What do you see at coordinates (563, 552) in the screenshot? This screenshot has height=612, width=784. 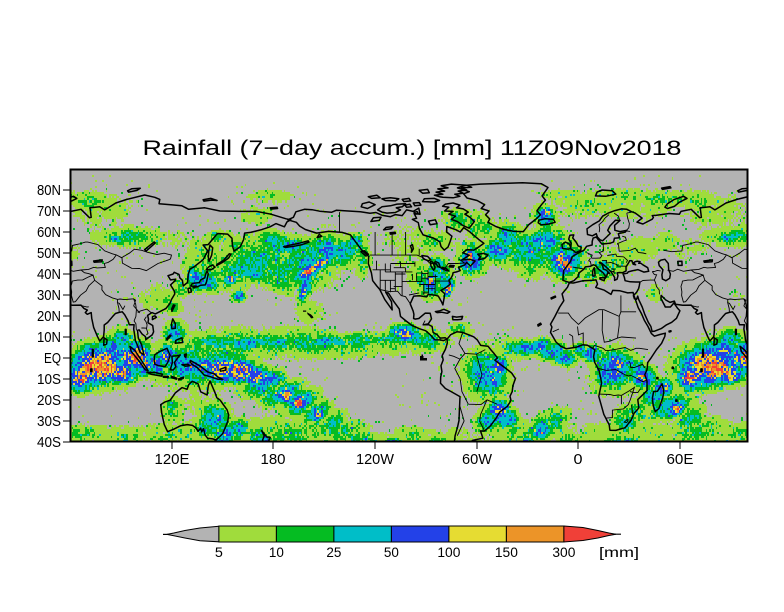 I see `svg-text: 300` at bounding box center [563, 552].